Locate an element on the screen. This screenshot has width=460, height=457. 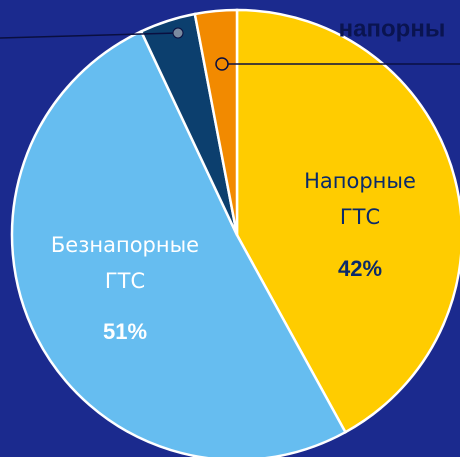
slice-label: Безнапорные ГТС is located at coordinates (125, 263).